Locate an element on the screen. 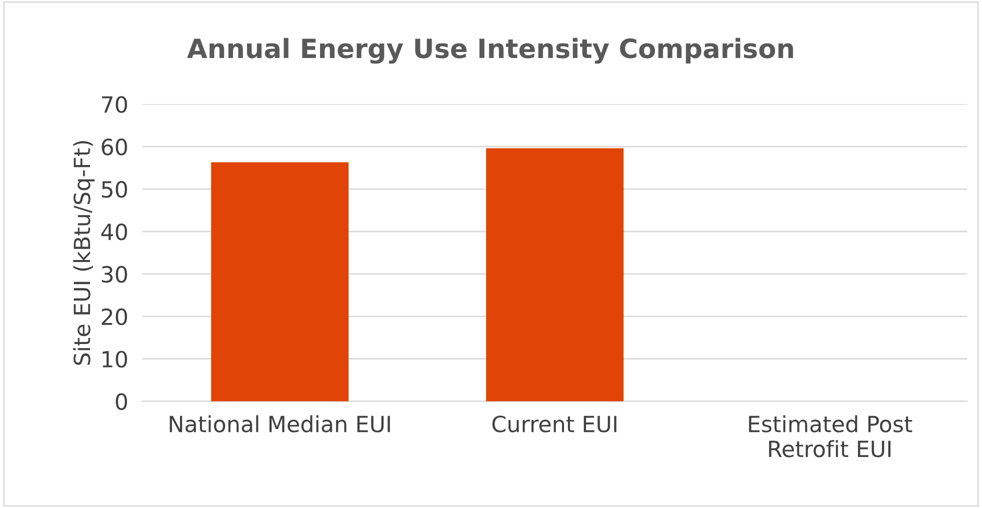 The height and width of the screenshot is (508, 982). y-tick-label: 30 is located at coordinates (115, 274).